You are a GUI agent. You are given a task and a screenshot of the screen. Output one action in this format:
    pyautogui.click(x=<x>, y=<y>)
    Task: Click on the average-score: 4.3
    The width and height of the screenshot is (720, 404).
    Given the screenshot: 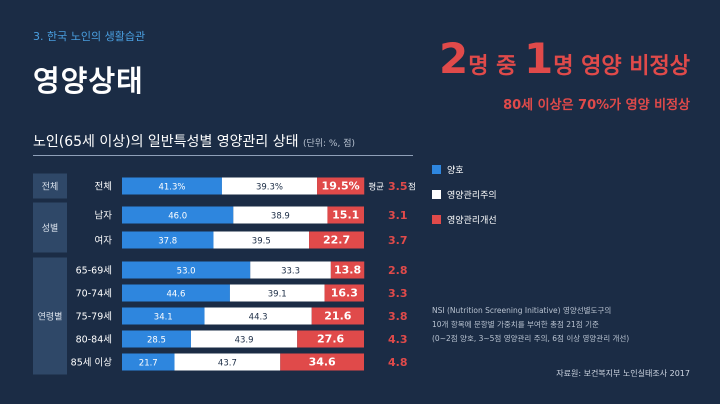 What is the action you would take?
    pyautogui.click(x=398, y=339)
    